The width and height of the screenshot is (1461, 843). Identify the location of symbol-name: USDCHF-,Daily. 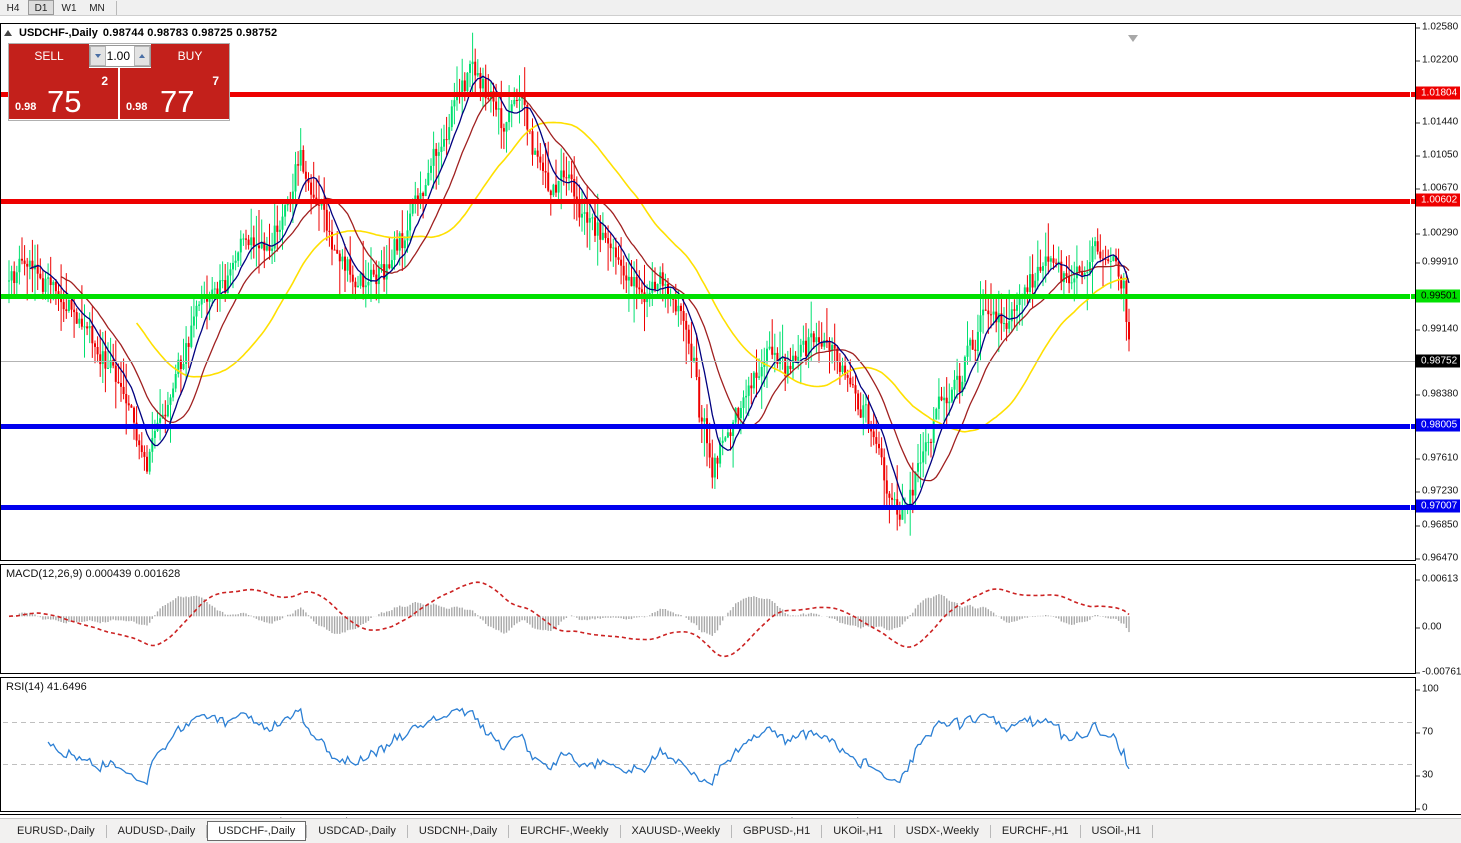
(58, 33).